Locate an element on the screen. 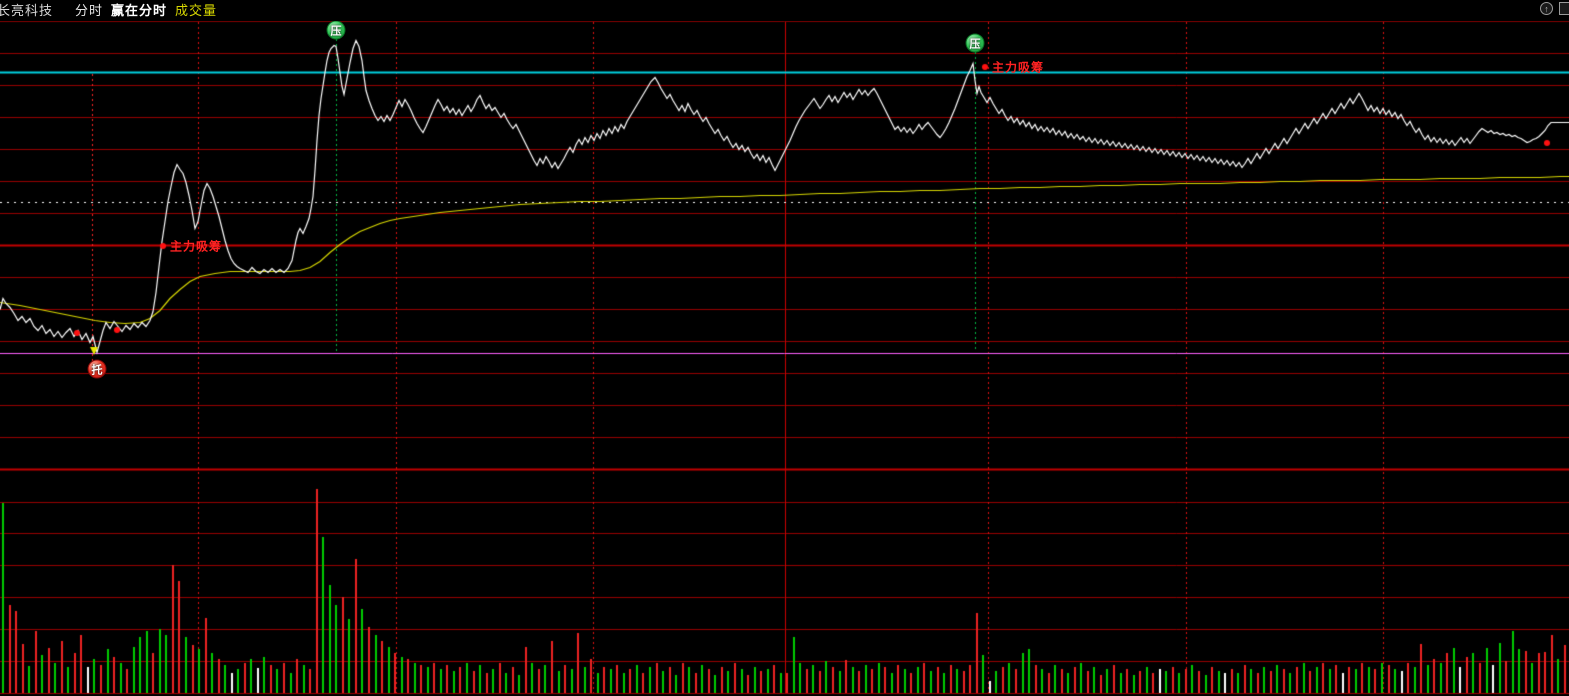 The width and height of the screenshot is (1569, 696). tab-volume-indicator: 成交量 is located at coordinates (196, 10).